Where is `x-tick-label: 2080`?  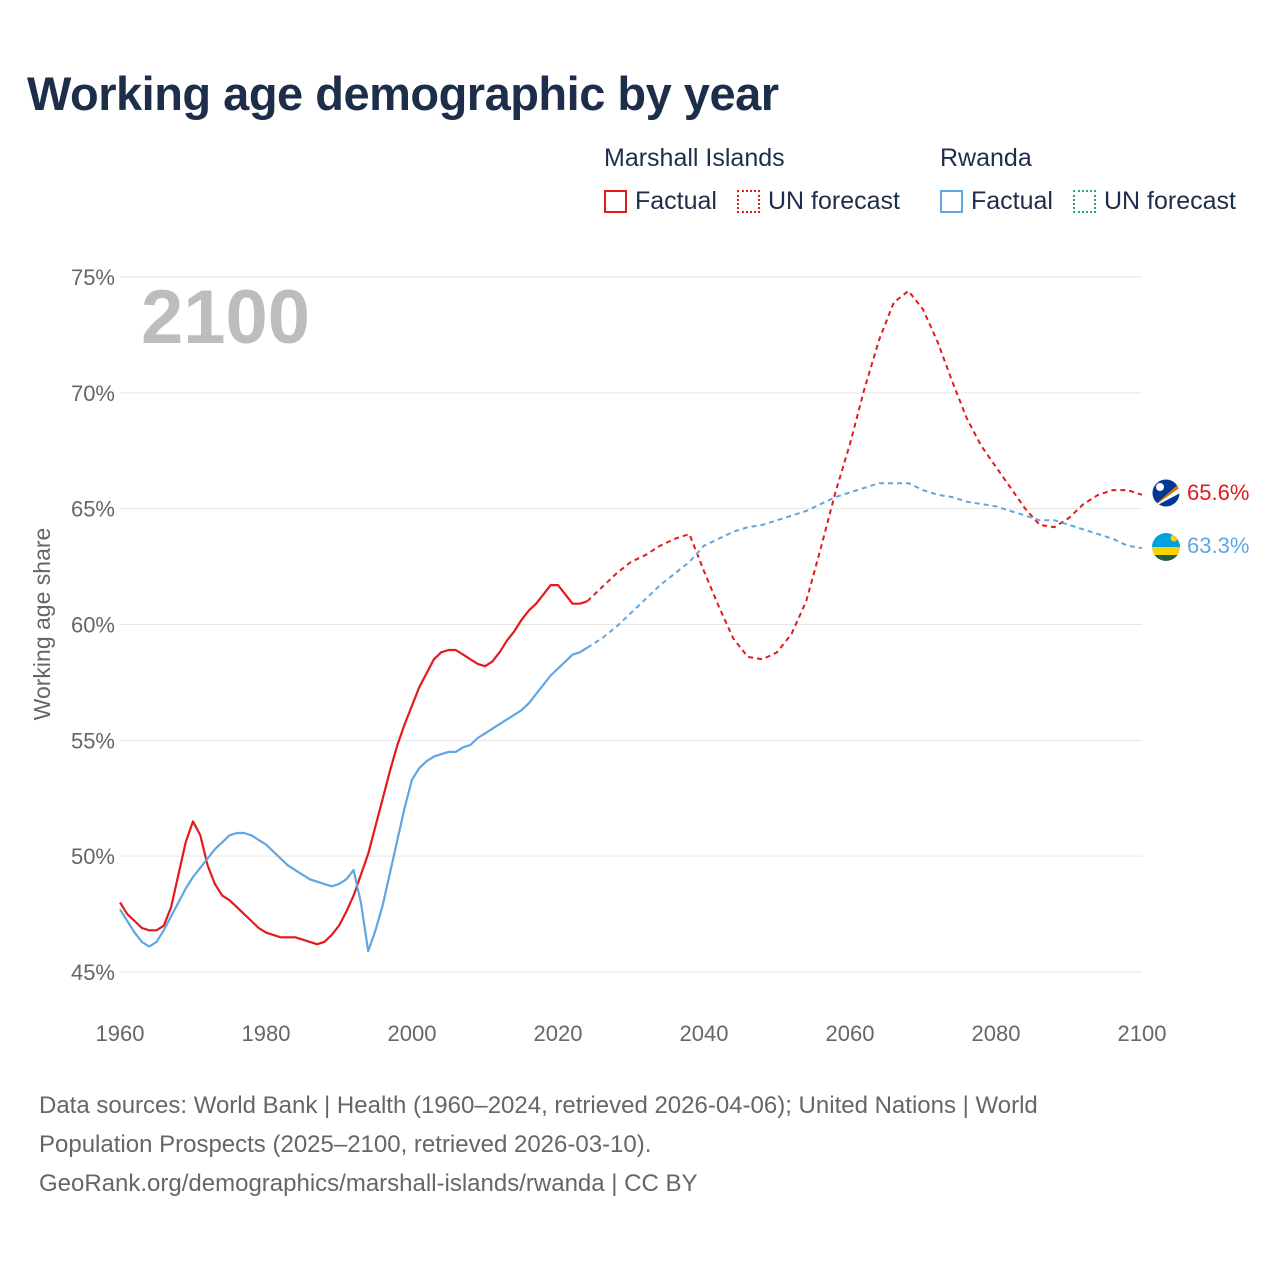
x-tick-label: 2080 is located at coordinates (996, 1033).